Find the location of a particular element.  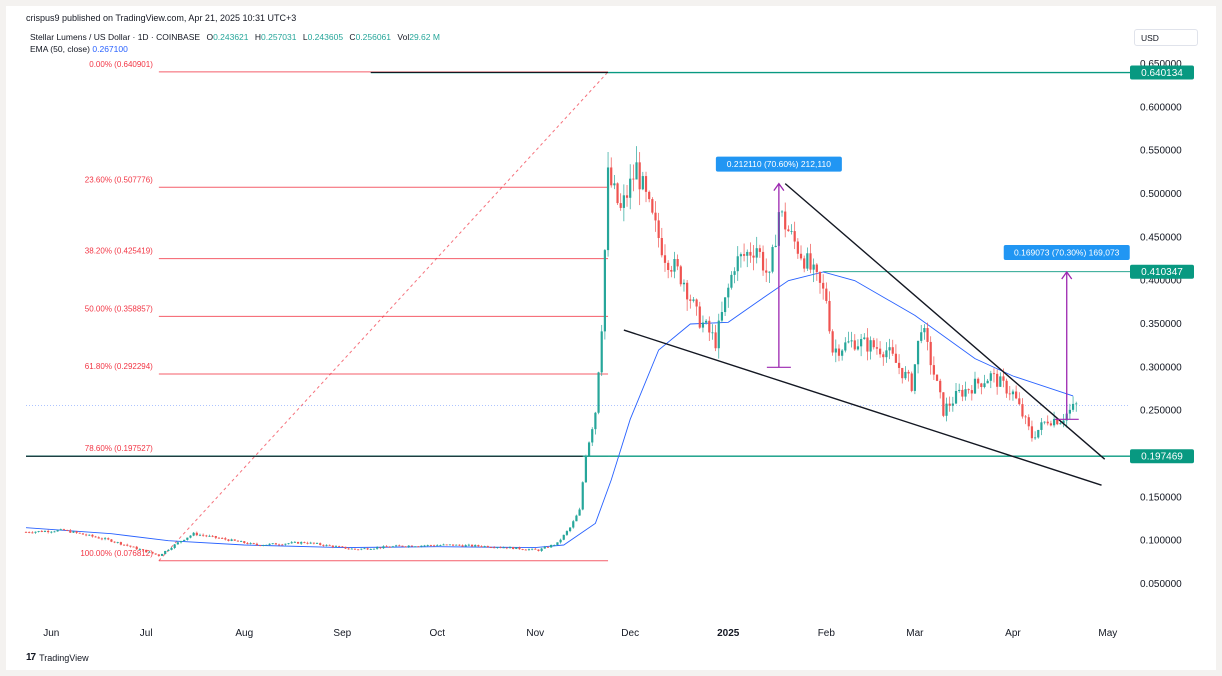

tradingview-logo: 17 TradingView is located at coordinates (57, 657).